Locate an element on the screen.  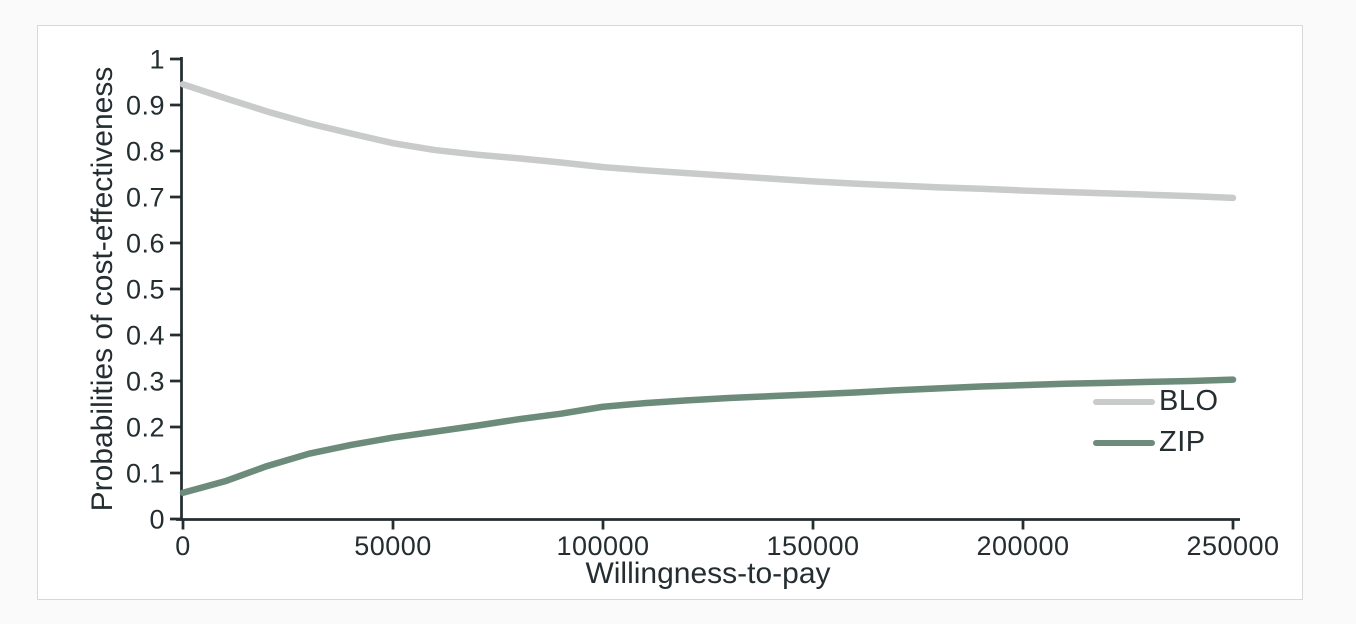
x-axis-title: Willingness-to-pay is located at coordinates (708, 573).